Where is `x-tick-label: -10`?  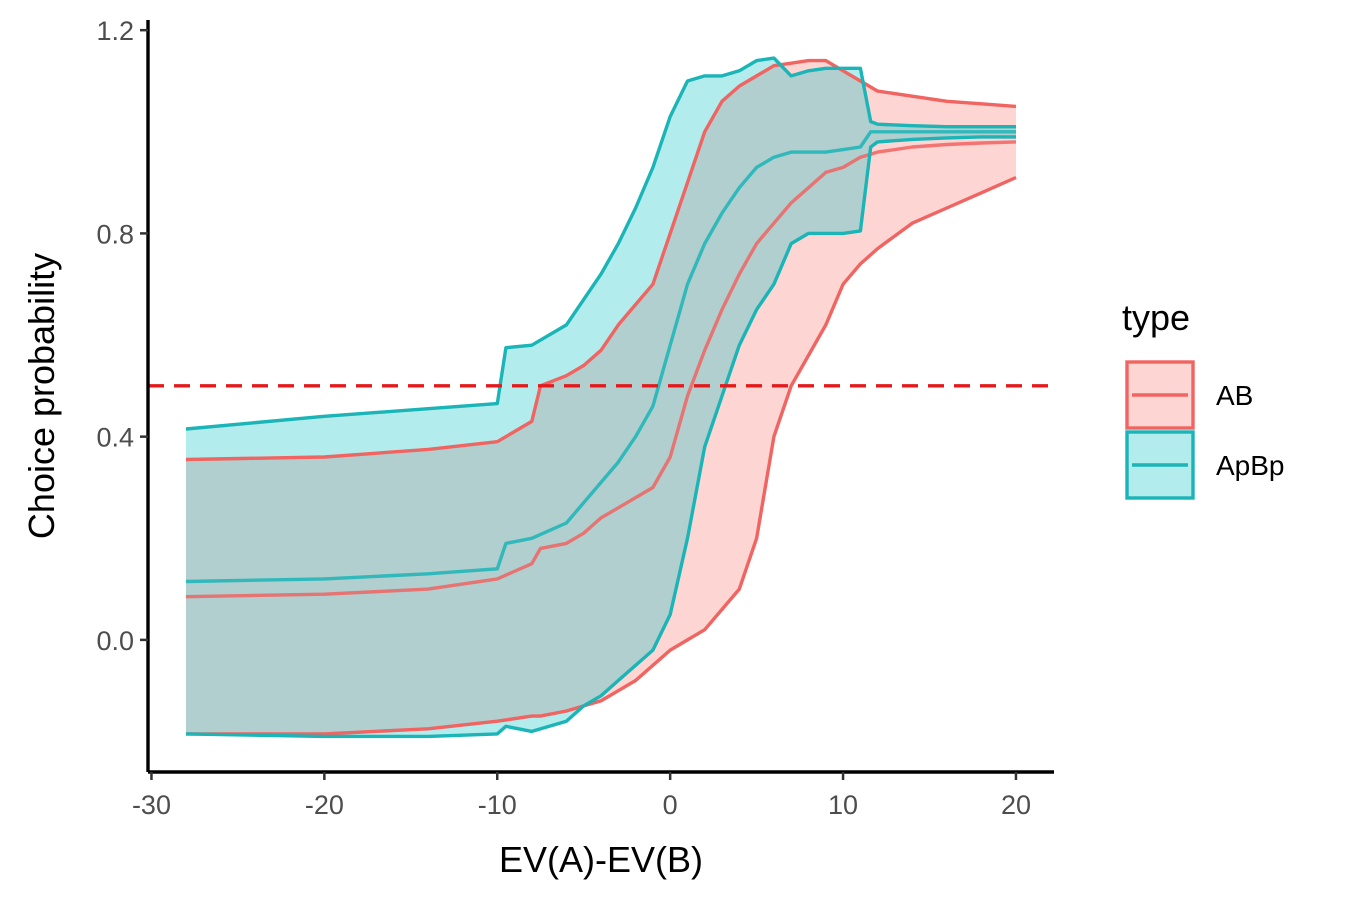 x-tick-label: -10 is located at coordinates (497, 805).